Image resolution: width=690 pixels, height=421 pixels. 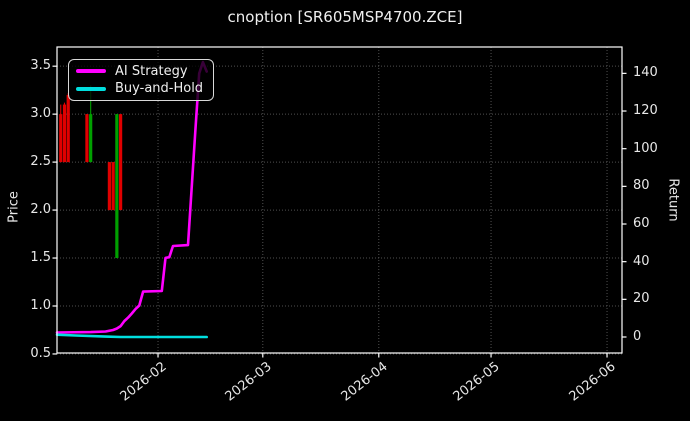 What do you see at coordinates (40, 162) in the screenshot?
I see `y-tick-label-price: 2.5` at bounding box center [40, 162].